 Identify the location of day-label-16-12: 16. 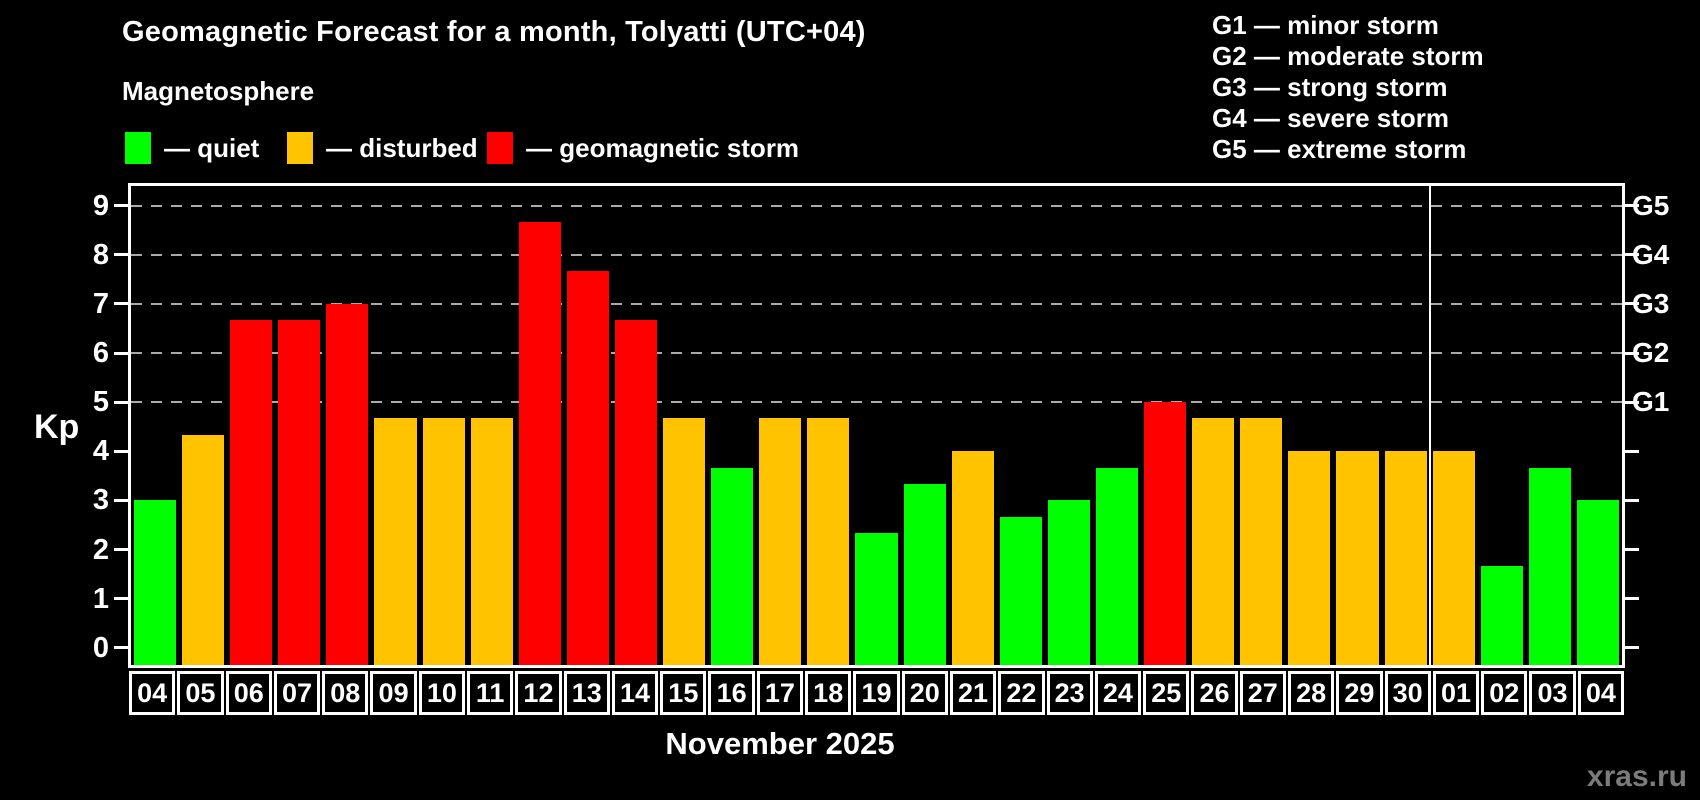
(731, 693).